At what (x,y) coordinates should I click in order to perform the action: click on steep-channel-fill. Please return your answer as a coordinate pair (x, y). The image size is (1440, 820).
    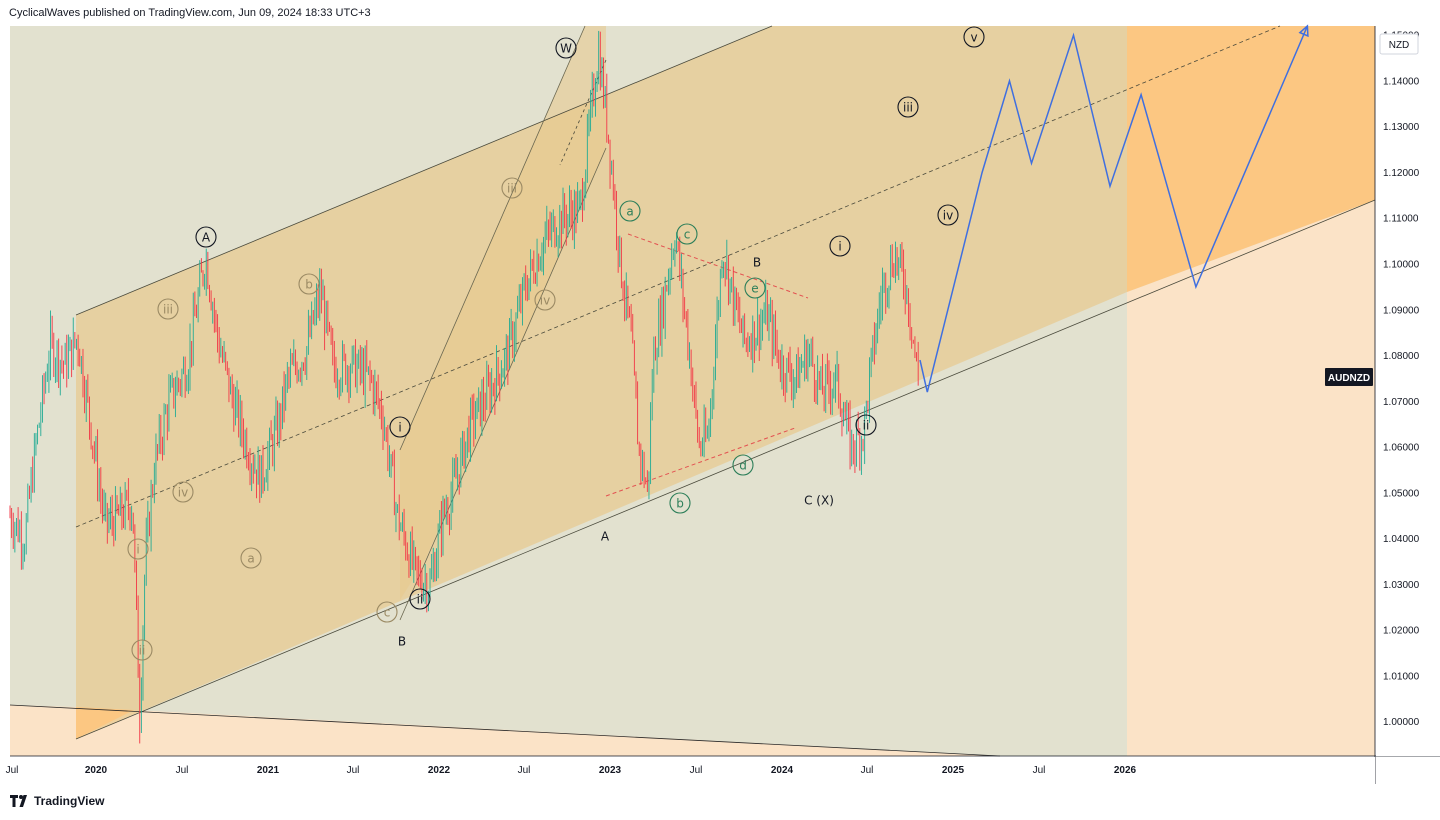
    Looking at the image, I should click on (503, 313).